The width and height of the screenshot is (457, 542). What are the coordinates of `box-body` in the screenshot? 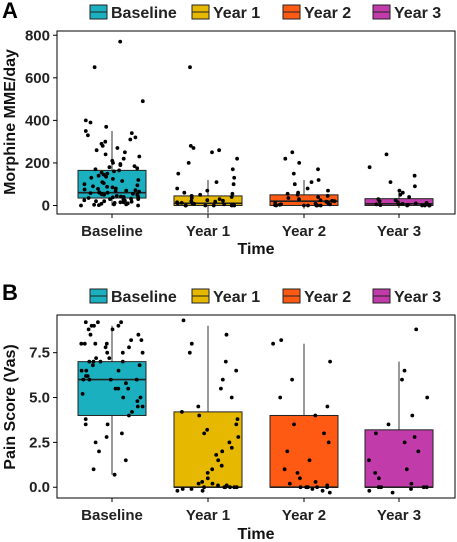 It's located at (304, 451).